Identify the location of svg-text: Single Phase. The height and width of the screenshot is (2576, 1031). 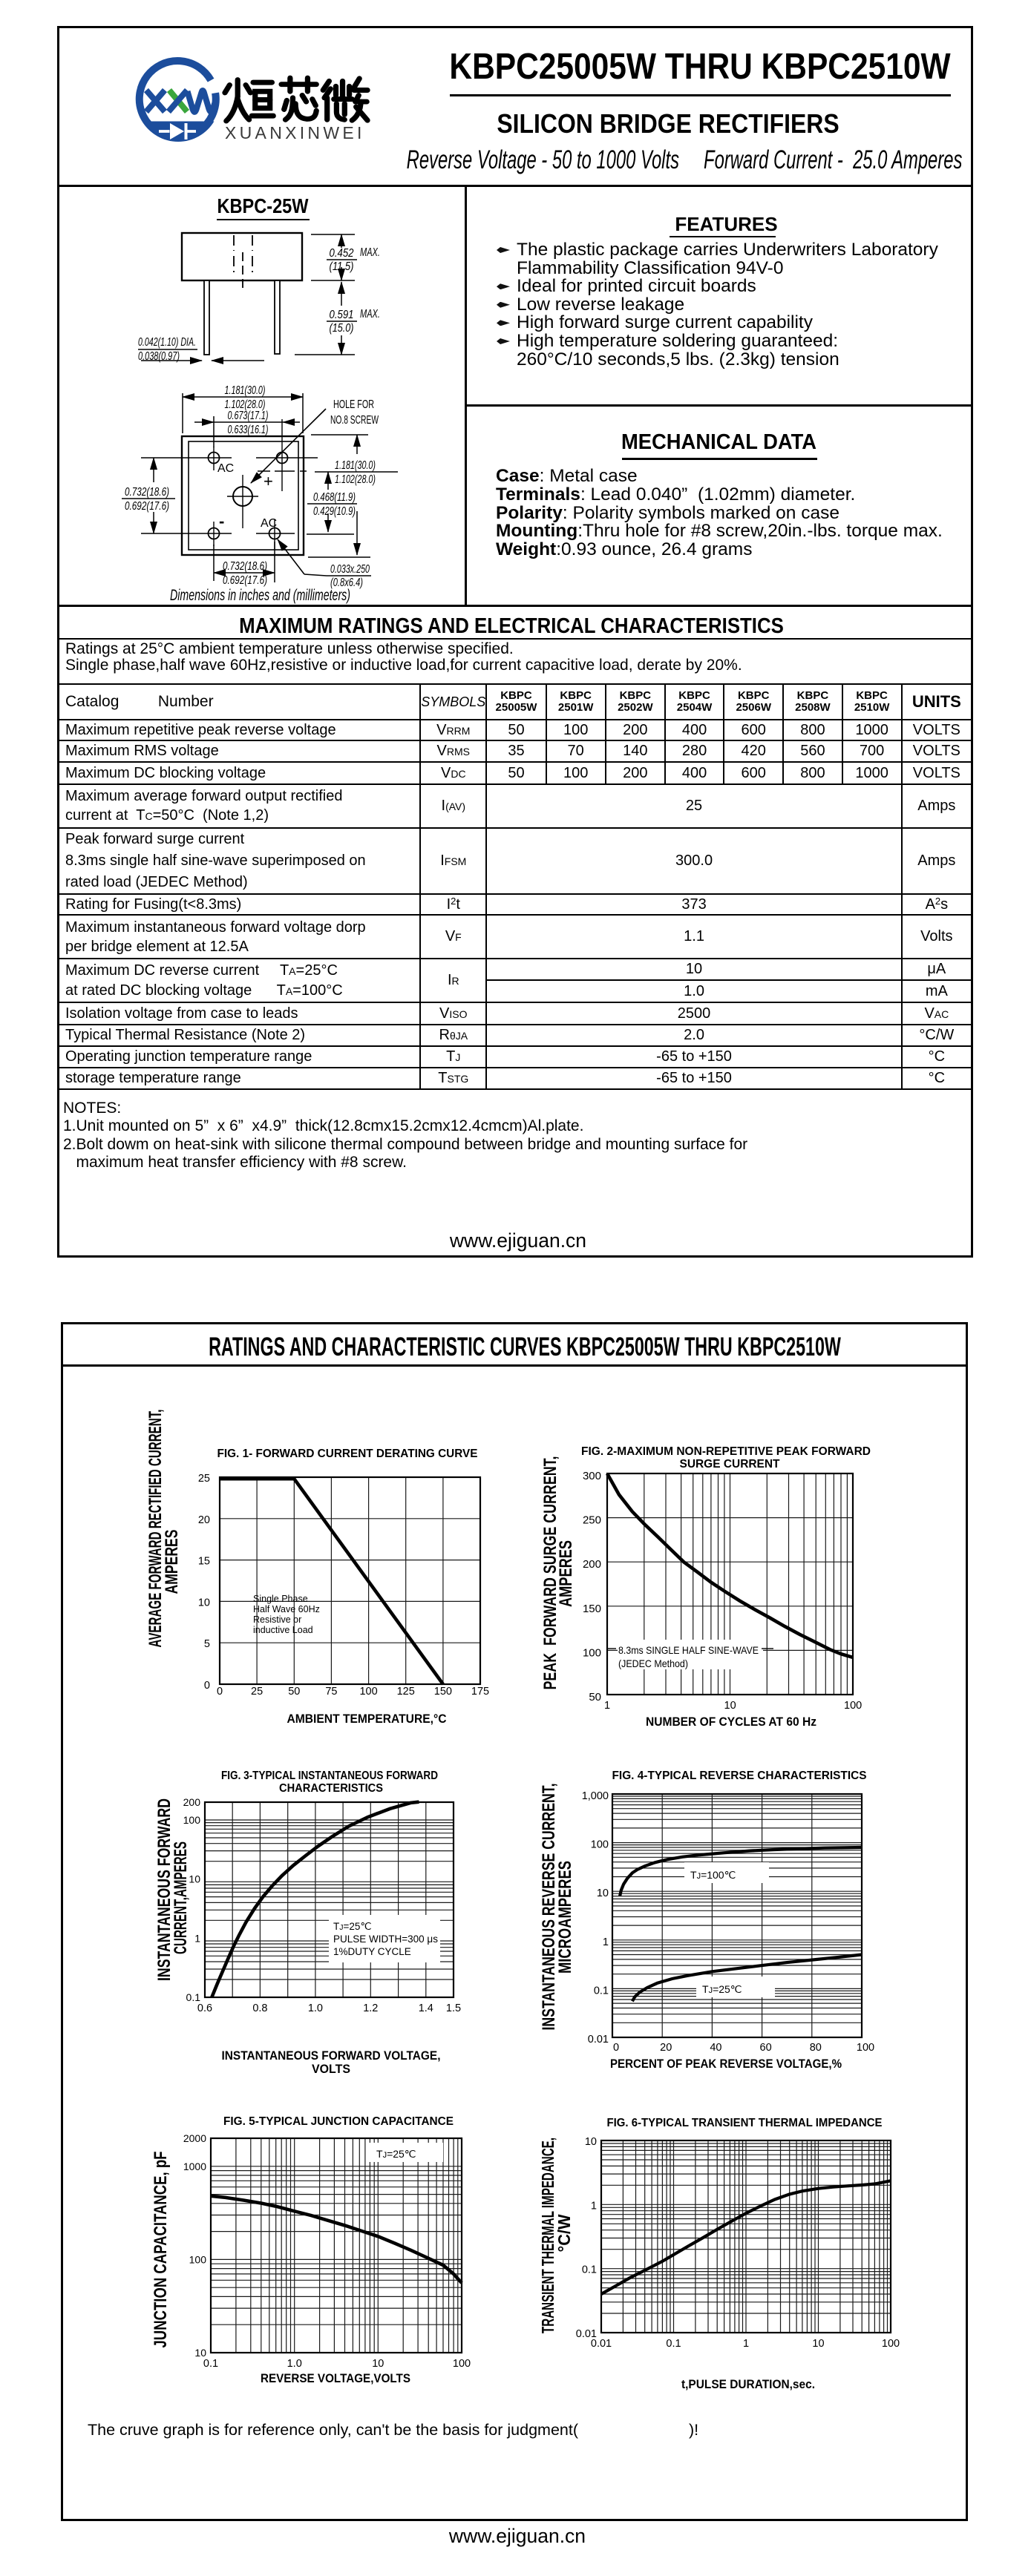
(280, 1599).